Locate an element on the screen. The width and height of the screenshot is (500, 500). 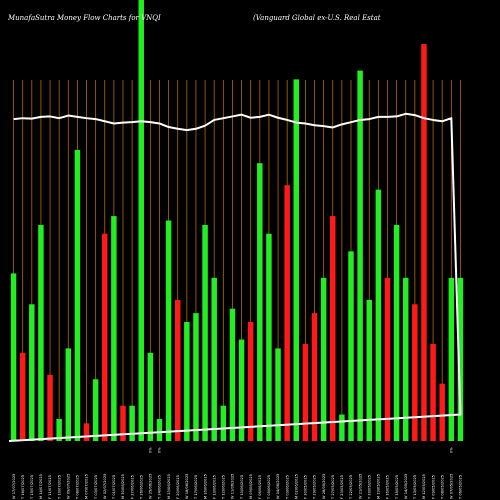
x-tick-label: M 23/06/2025 is located at coordinates (169, 486).